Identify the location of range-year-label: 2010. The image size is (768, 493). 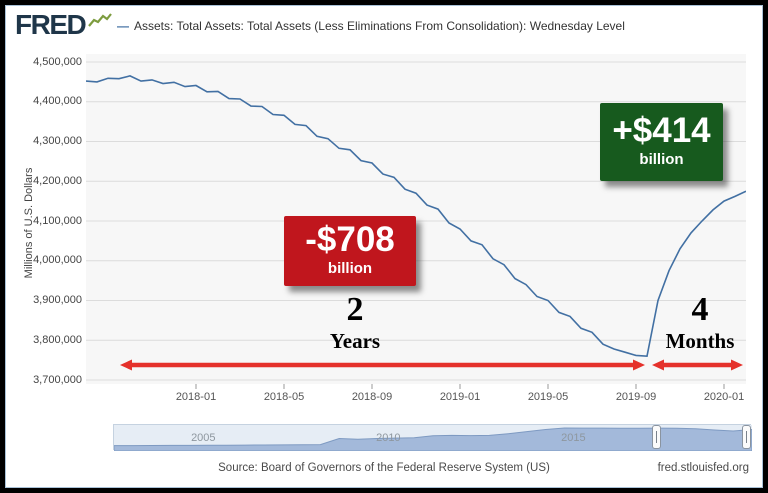
(388, 438).